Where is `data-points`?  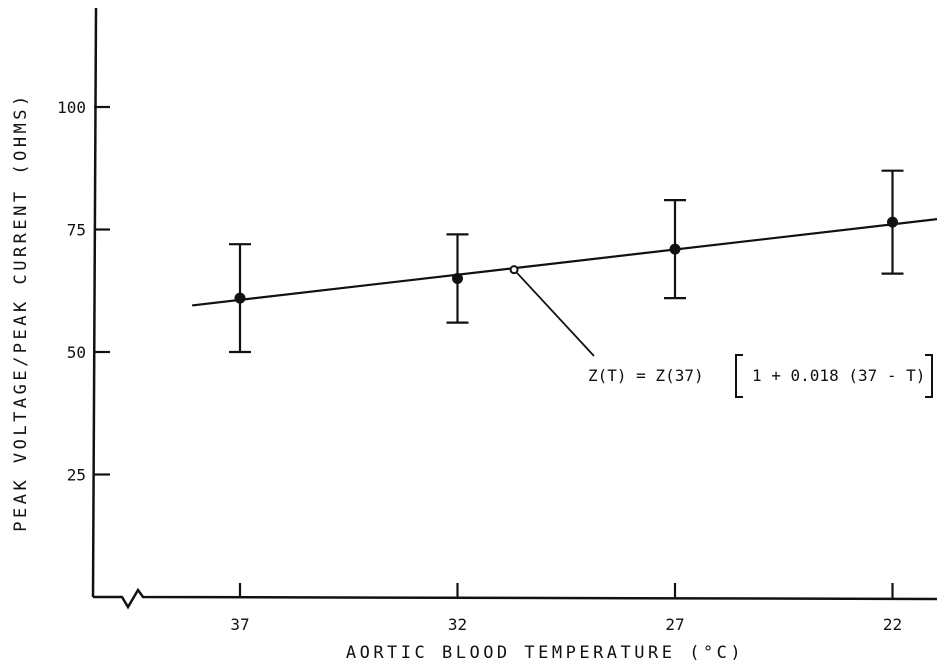 data-points is located at coordinates (566, 260).